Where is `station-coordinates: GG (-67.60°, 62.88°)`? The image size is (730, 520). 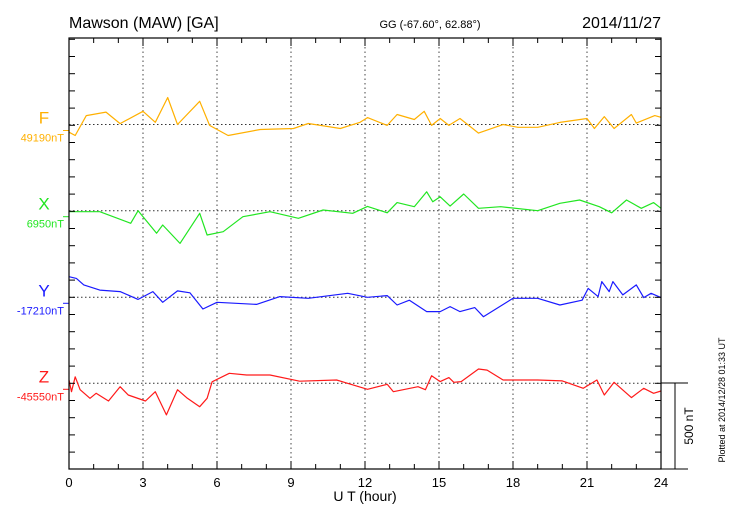
station-coordinates: GG (-67.60°, 62.88°) is located at coordinates (429, 25).